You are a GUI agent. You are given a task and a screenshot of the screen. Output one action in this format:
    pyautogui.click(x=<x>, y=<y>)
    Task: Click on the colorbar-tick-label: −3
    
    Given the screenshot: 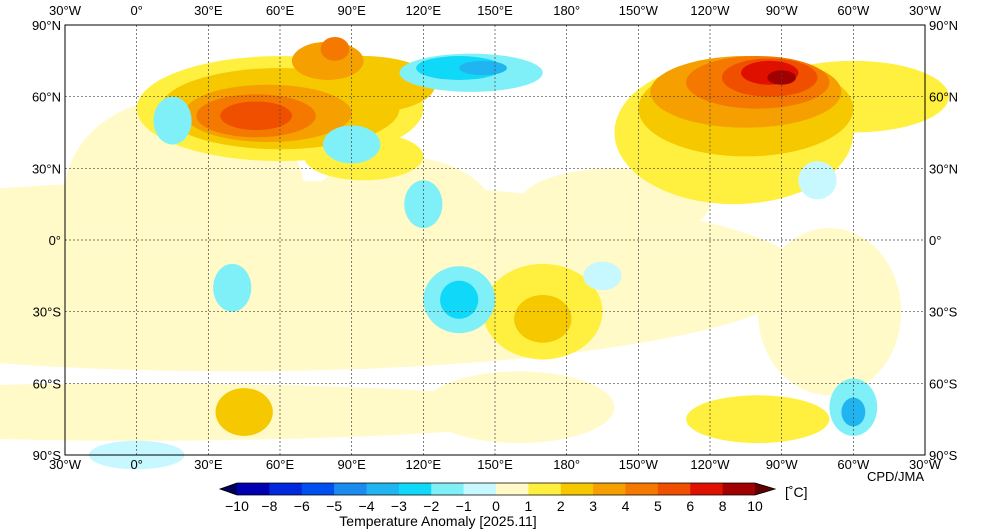 What is the action you would take?
    pyautogui.click(x=399, y=506)
    